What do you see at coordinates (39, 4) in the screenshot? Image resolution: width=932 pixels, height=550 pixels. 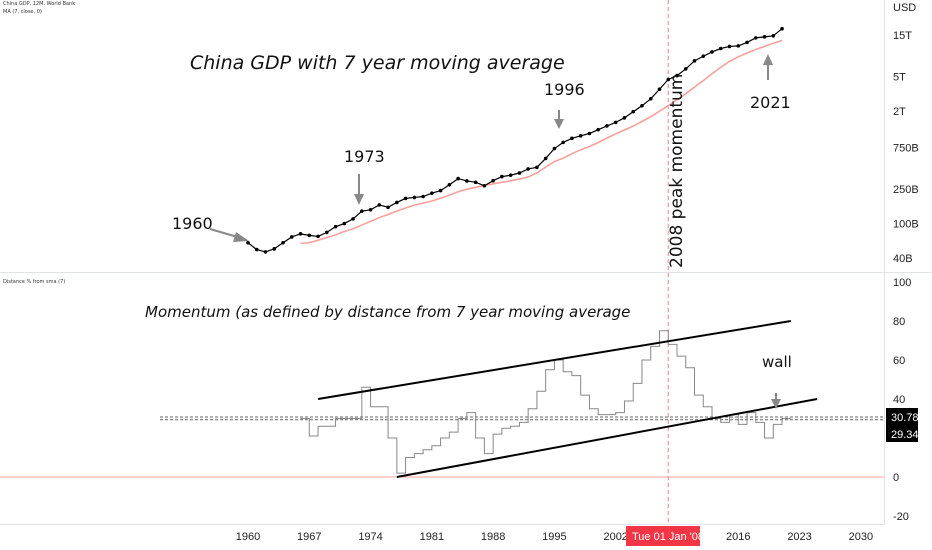 I see `symbol-header: China GDP, 12M, World Bank` at bounding box center [39, 4].